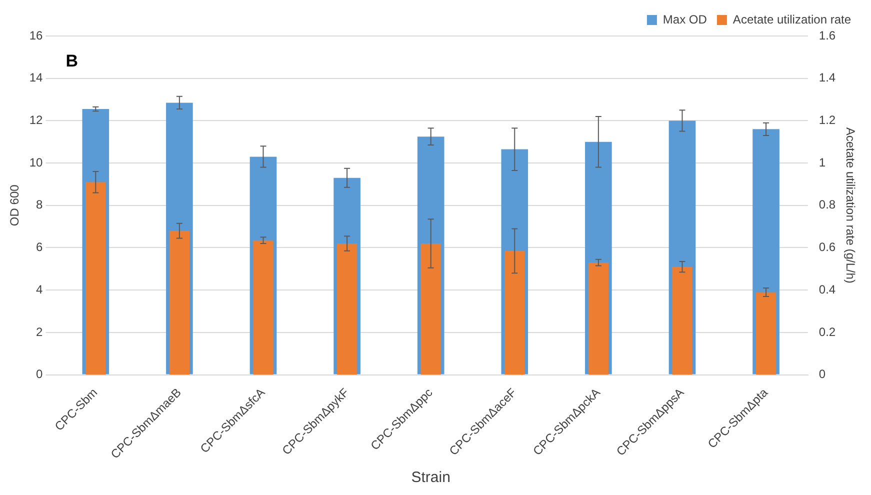 This screenshot has height=495, width=871. What do you see at coordinates (36, 77) in the screenshot?
I see `y-tick-label: 14` at bounding box center [36, 77].